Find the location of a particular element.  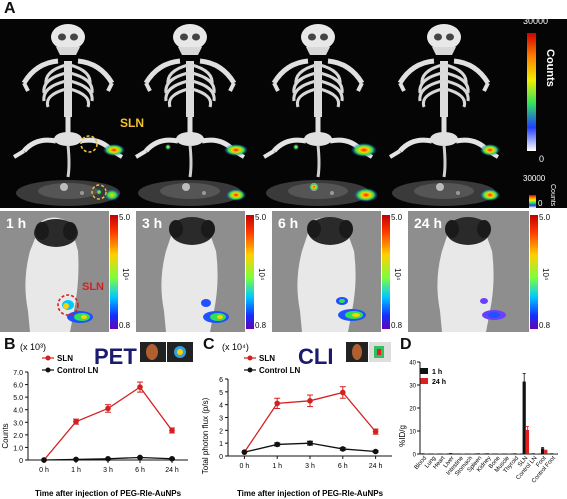

chart-b-legend: SLN Control LN is located at coordinates (70, 364).